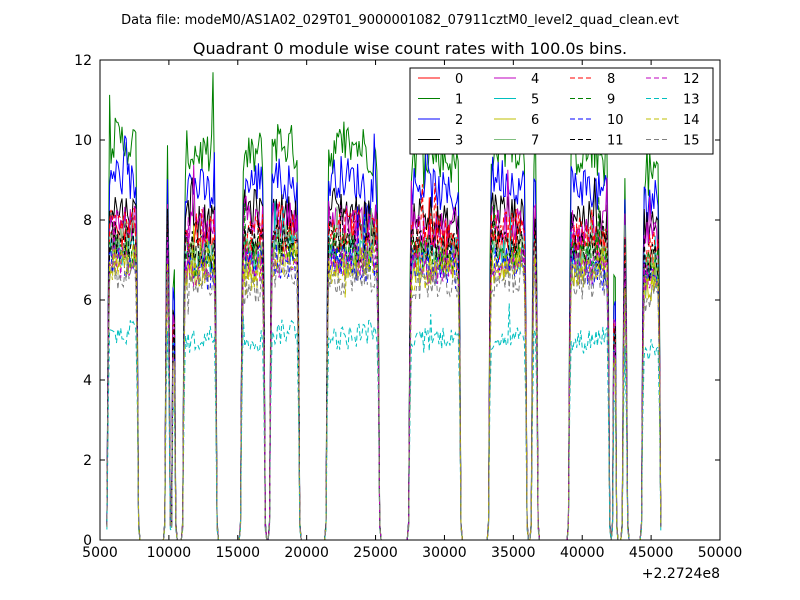 Image resolution: width=800 pixels, height=600 pixels. Describe the element at coordinates (691, 120) in the screenshot. I see `legend-label-14: 14` at that location.